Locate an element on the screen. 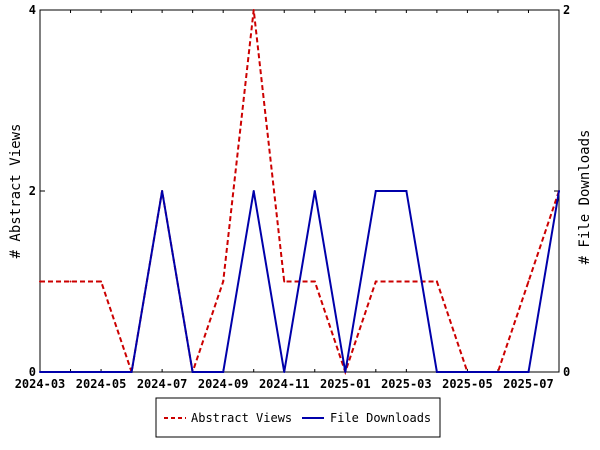 This screenshot has width=600, height=450. y-axis-left-title: # Abstract Views is located at coordinates (16, 191).